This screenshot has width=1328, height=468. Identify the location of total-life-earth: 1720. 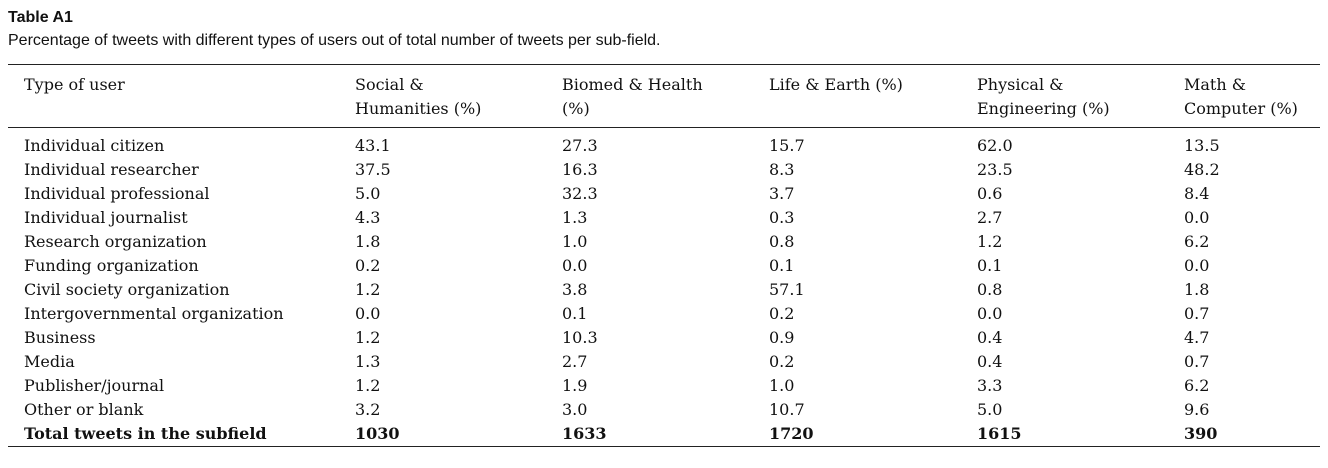
(857, 434).